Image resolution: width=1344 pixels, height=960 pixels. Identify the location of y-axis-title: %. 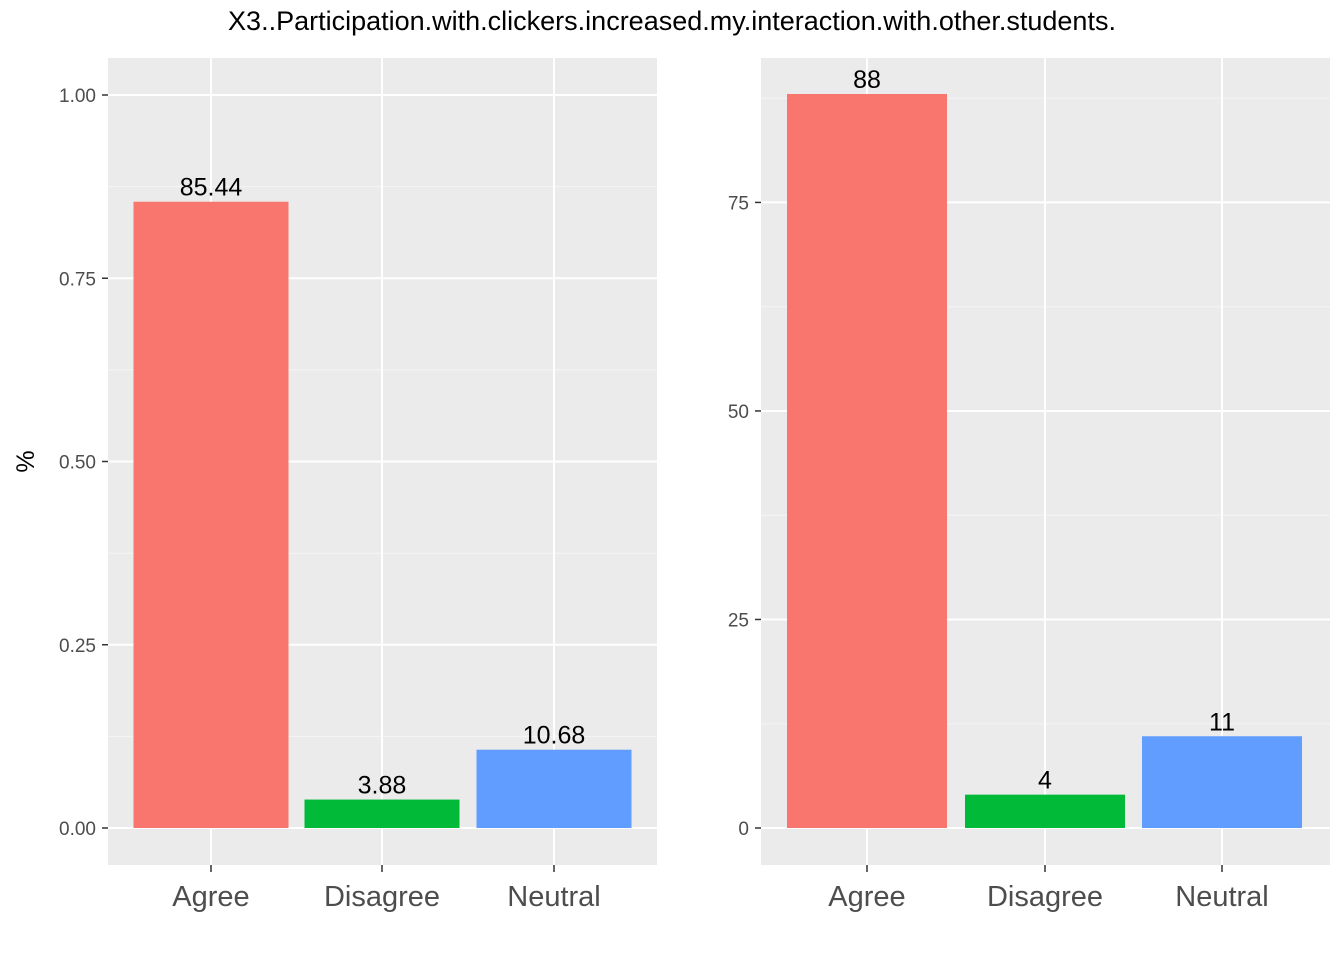
(26, 461).